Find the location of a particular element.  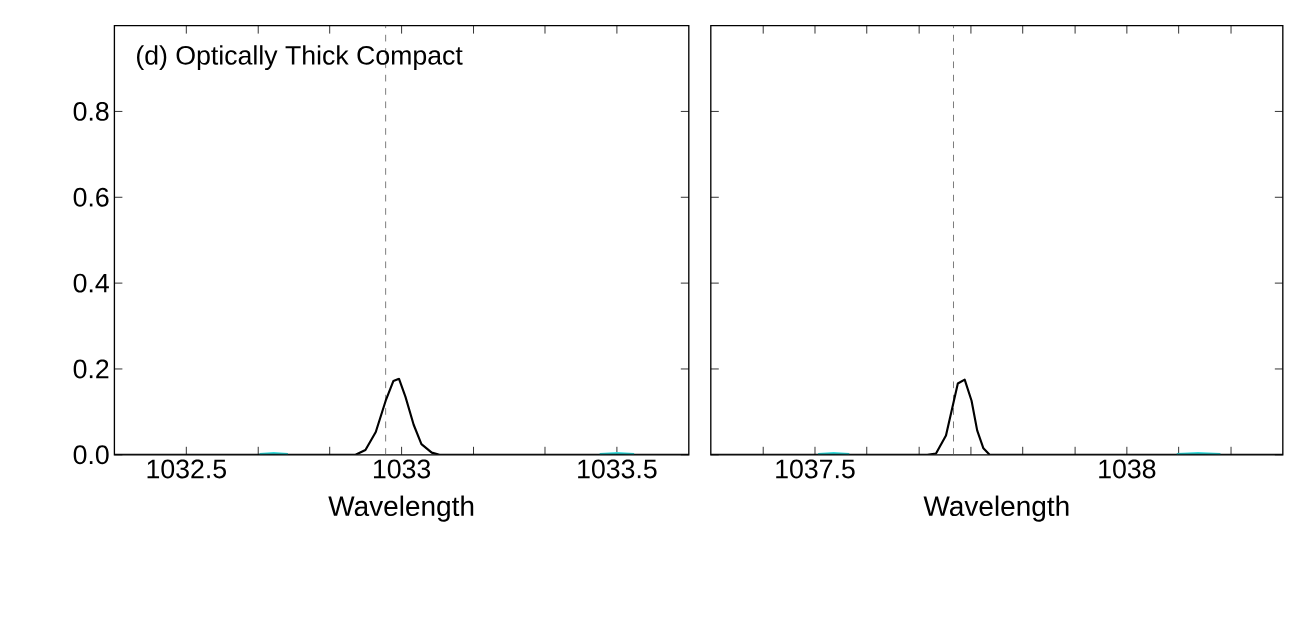

x-tick-label: 1033.5 is located at coordinates (617, 469).